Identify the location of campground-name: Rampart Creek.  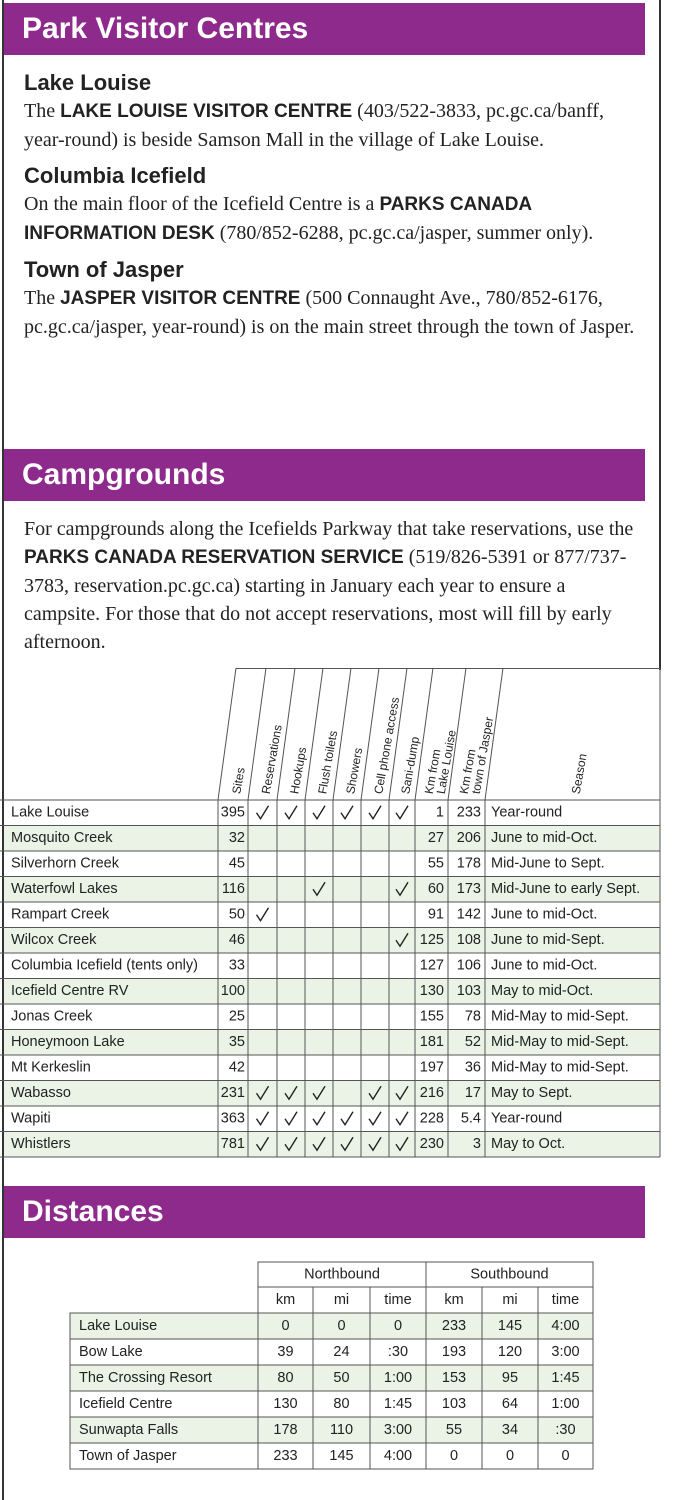
(60, 915).